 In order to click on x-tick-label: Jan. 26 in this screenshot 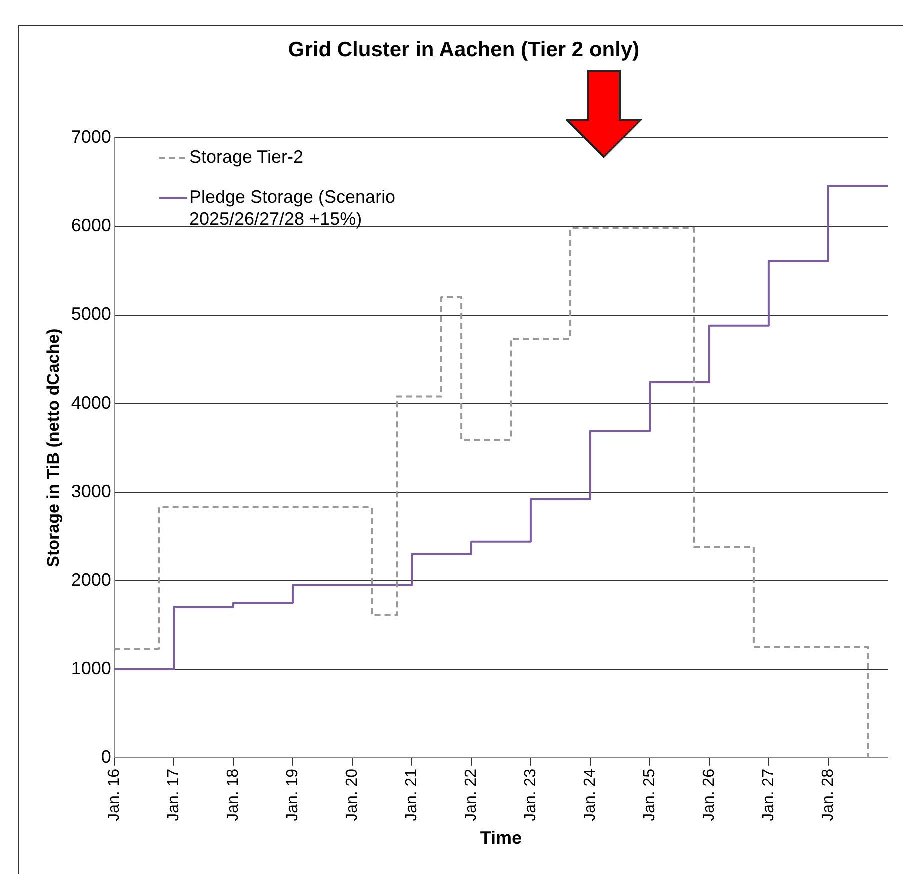, I will do `click(709, 795)`.